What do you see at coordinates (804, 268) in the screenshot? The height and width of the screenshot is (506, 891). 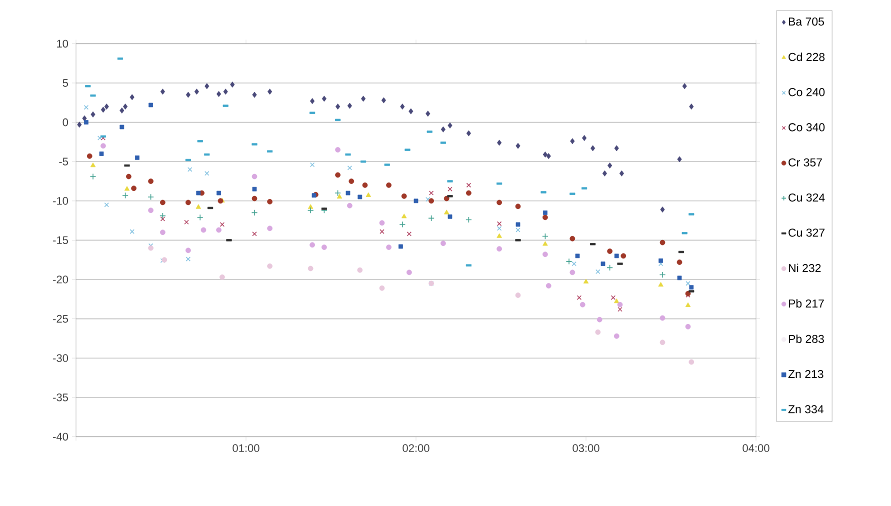 I see `legend-label: Ni 232` at bounding box center [804, 268].